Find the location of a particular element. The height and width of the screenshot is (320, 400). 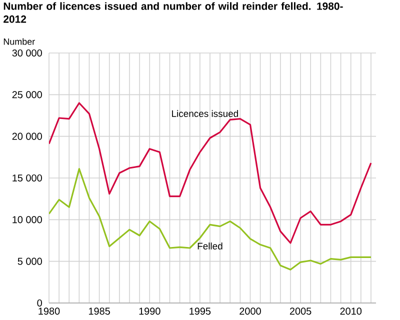

series-label: Licences issued is located at coordinates (205, 113).